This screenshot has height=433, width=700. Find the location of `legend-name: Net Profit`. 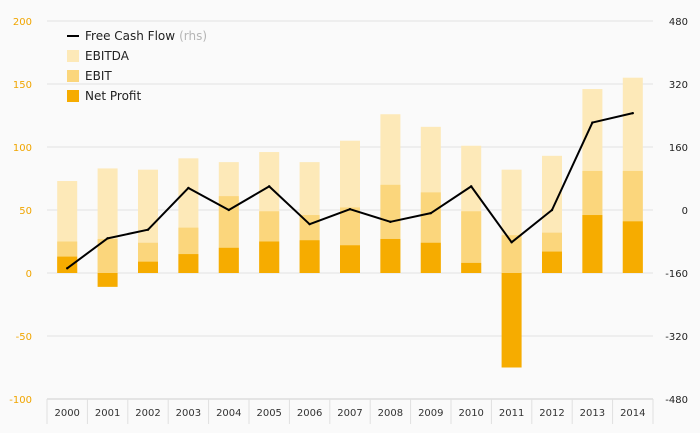

legend-name: Net Profit is located at coordinates (113, 96).